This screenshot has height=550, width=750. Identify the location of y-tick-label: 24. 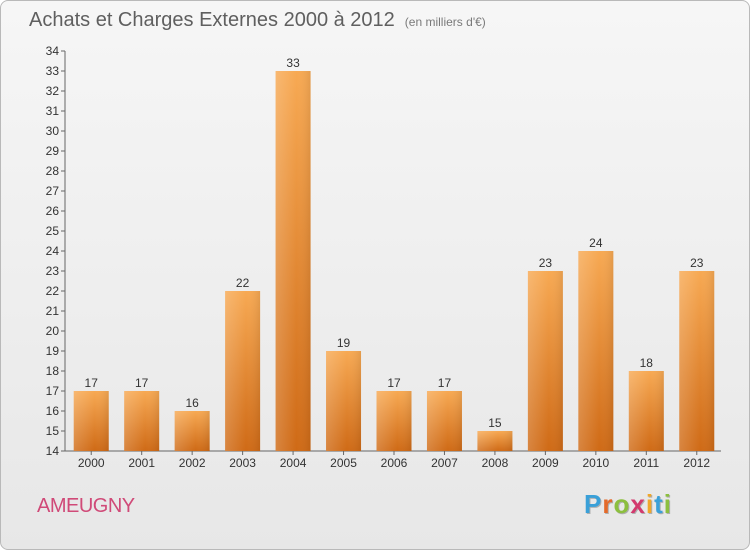
(53, 251).